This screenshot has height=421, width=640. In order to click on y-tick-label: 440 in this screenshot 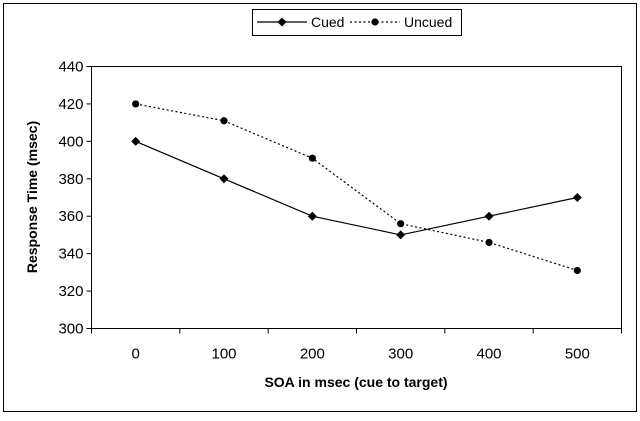, I will do `click(70, 67)`.